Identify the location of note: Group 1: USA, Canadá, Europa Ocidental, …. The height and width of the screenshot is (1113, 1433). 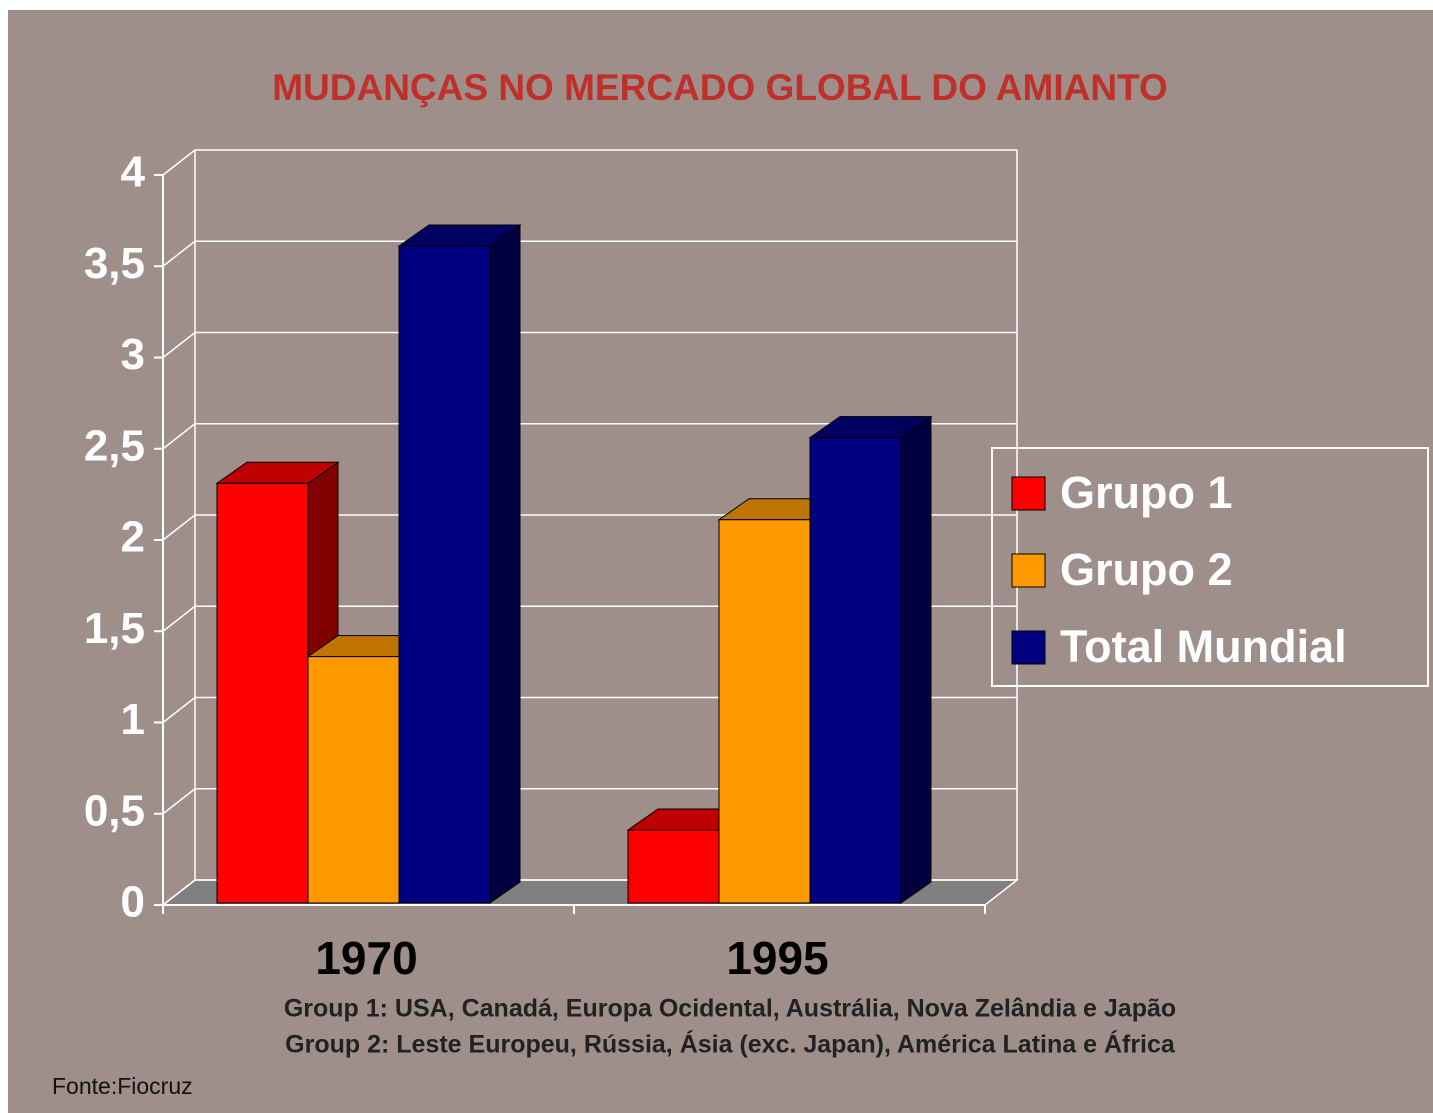
(730, 1009).